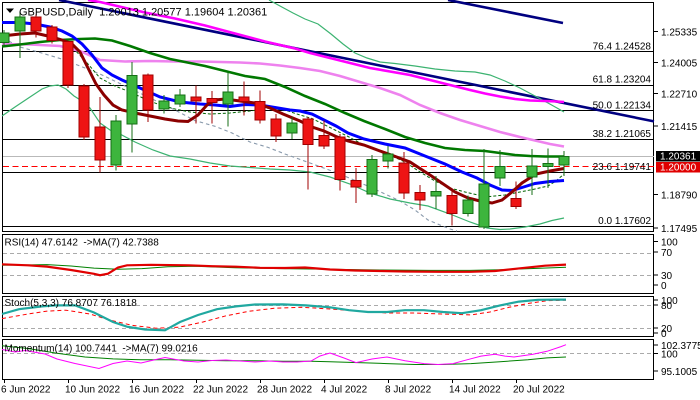 This screenshot has height=400, width=700. Describe the element at coordinates (26, 390) in the screenshot. I see `svg-text: 6 Jun 2022` at that location.